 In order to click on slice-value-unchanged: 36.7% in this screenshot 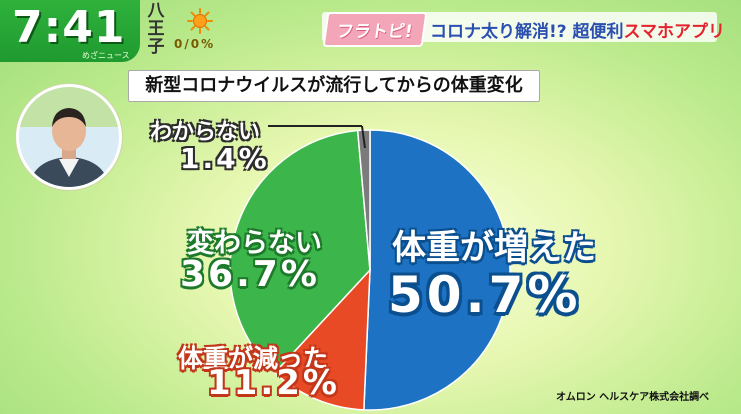, I will do `click(250, 274)`.